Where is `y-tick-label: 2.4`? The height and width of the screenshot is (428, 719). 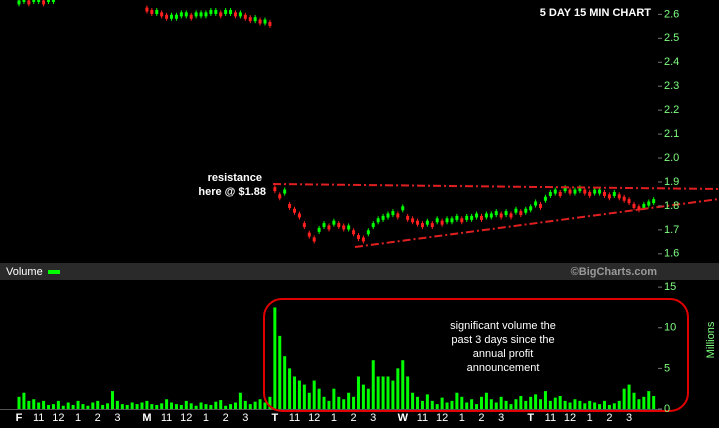
y-tick-label: 2.4 is located at coordinates (671, 62).